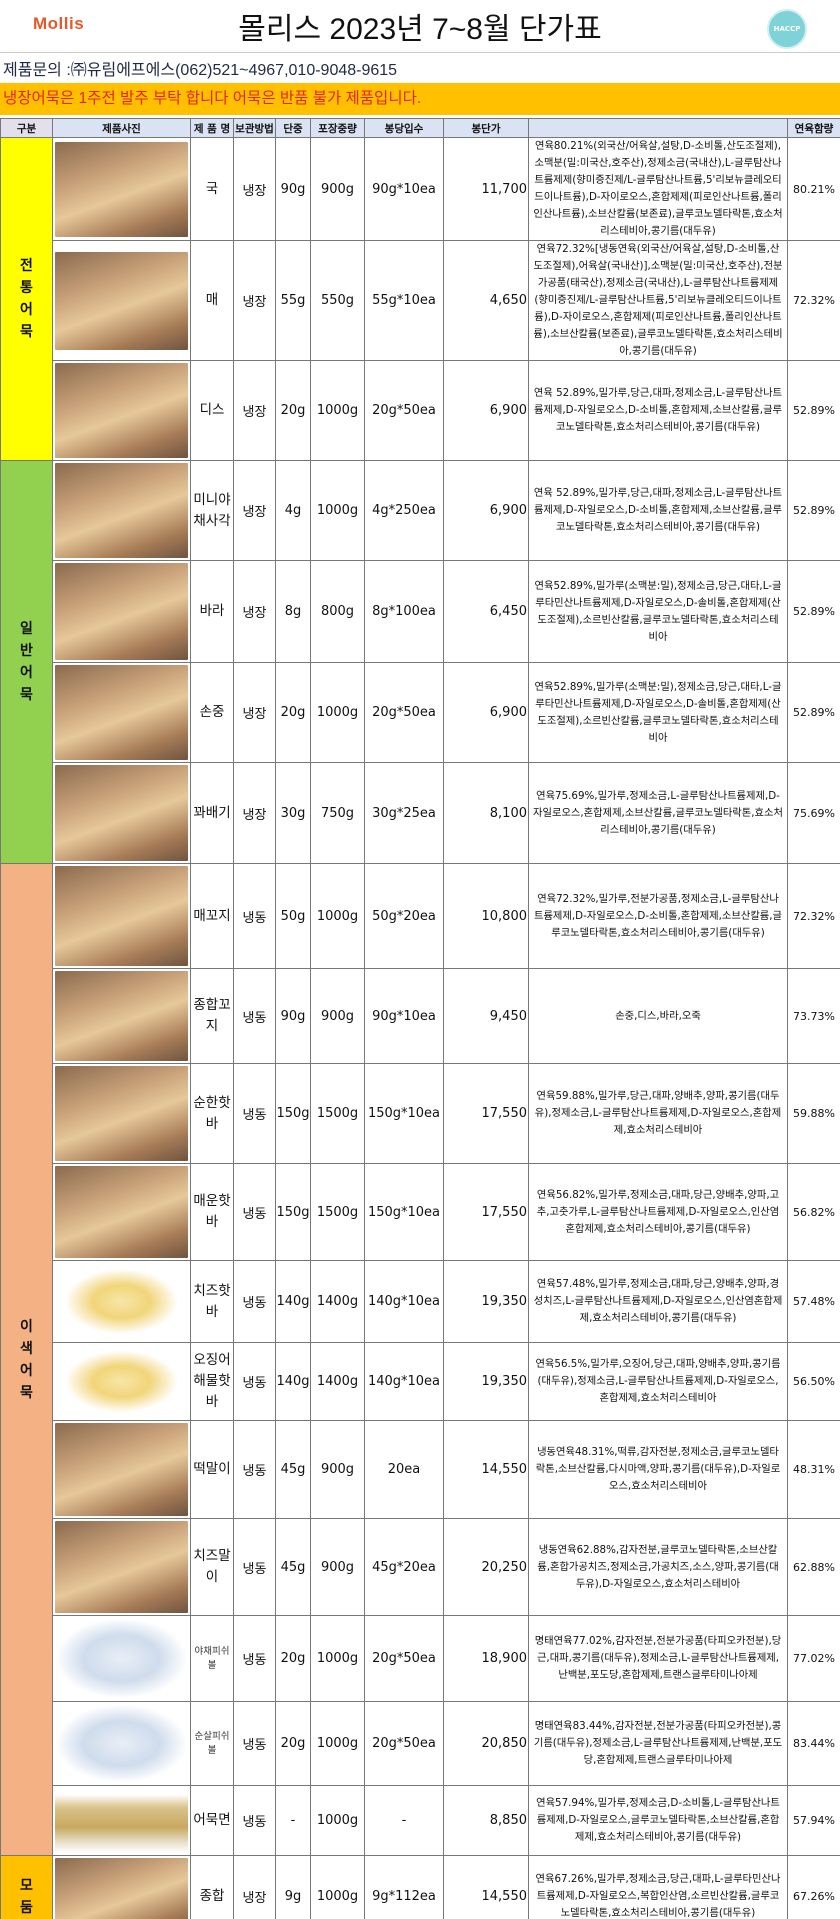 The width and height of the screenshot is (840, 1919). Describe the element at coordinates (486, 189) in the screenshot. I see `pack-price: 11,700` at that location.